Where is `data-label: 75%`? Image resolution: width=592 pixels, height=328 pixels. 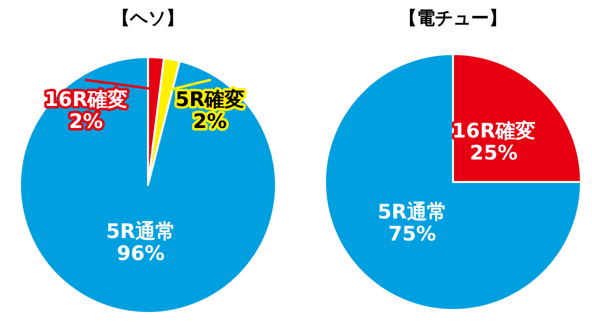 data-label: 75% is located at coordinates (412, 234).